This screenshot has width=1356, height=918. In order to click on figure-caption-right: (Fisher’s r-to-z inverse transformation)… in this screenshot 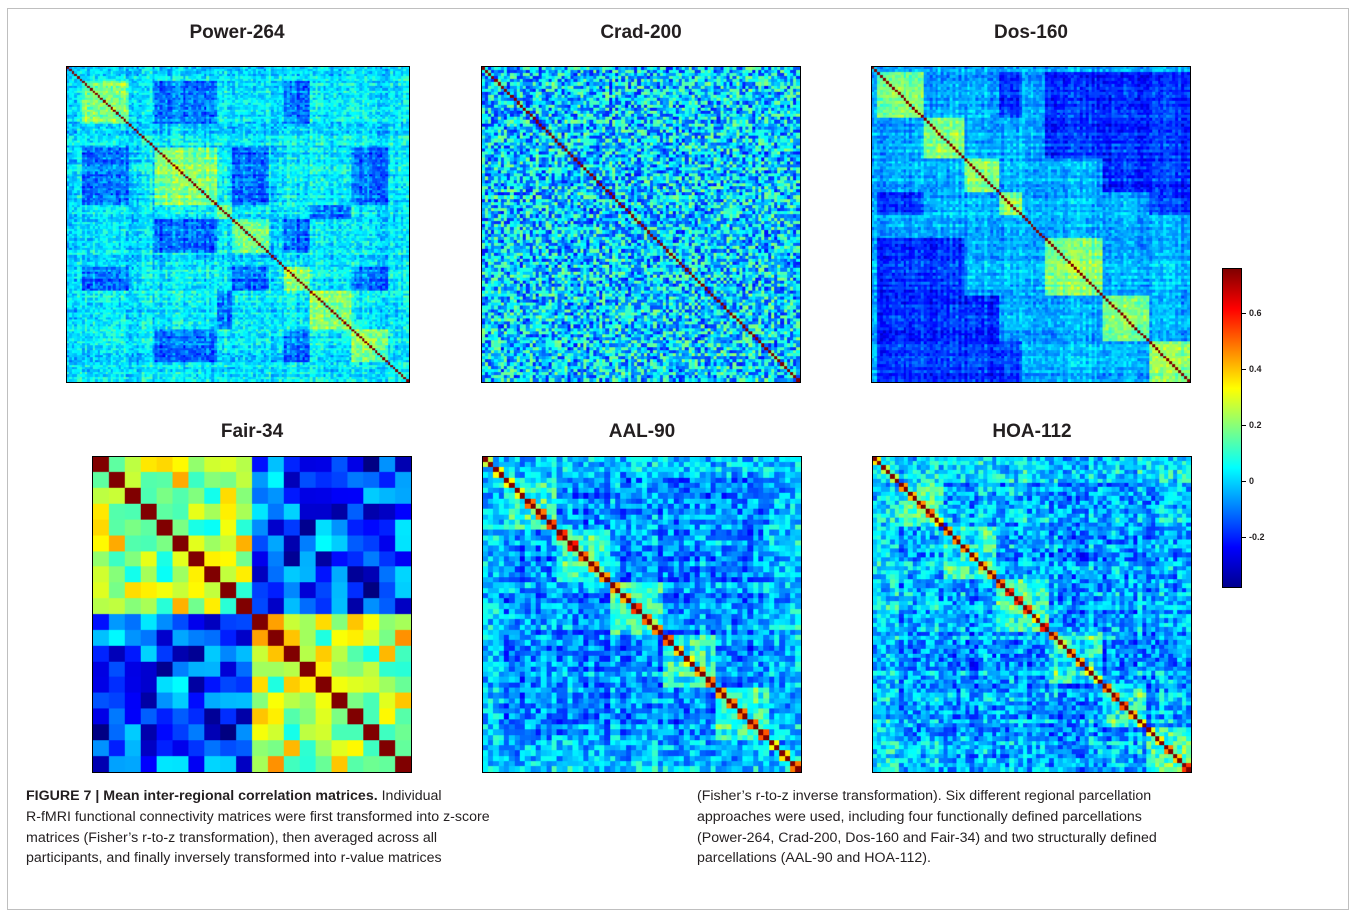, I will do `click(1017, 827)`.